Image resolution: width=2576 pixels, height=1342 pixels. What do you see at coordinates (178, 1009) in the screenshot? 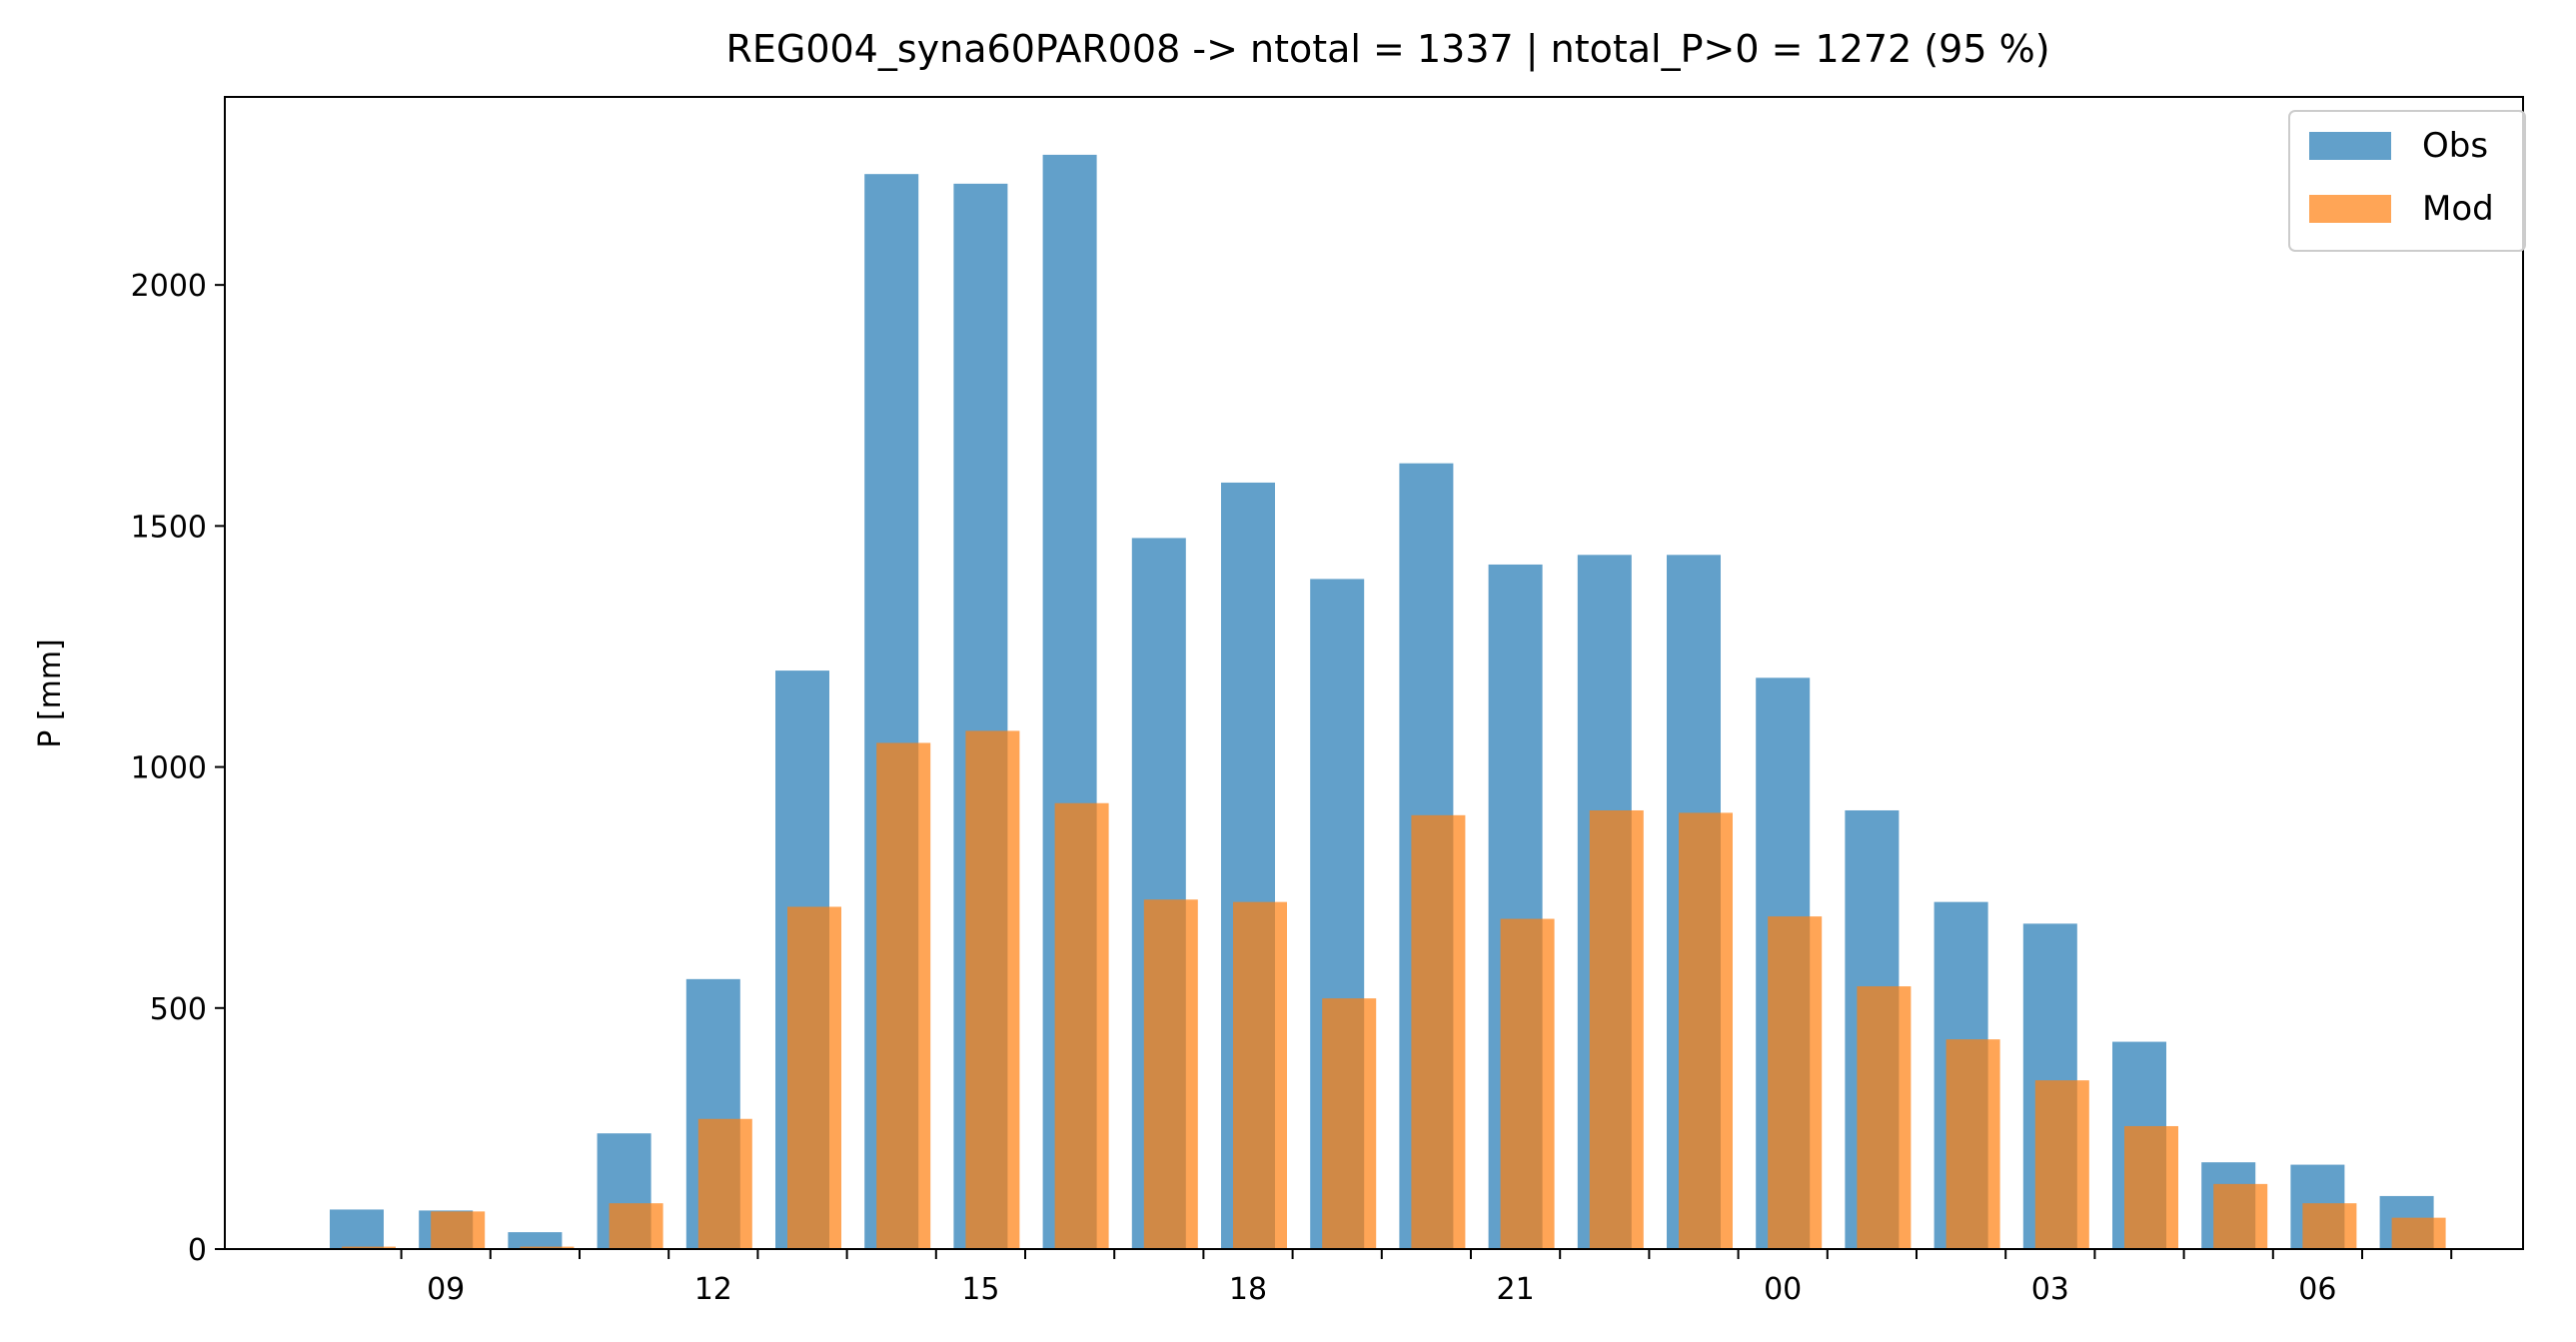
I see `y-tick-label-500: 500` at bounding box center [178, 1009].